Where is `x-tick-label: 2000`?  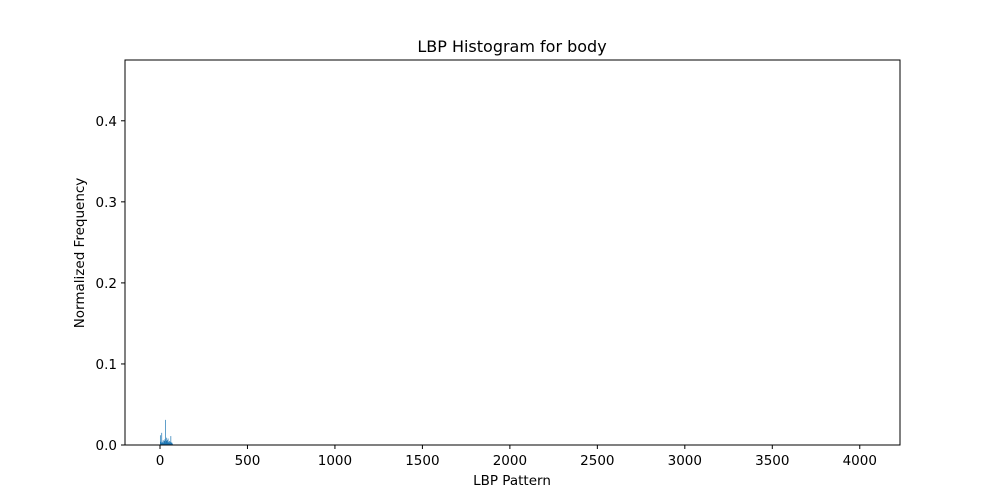
x-tick-label: 2000 is located at coordinates (510, 461).